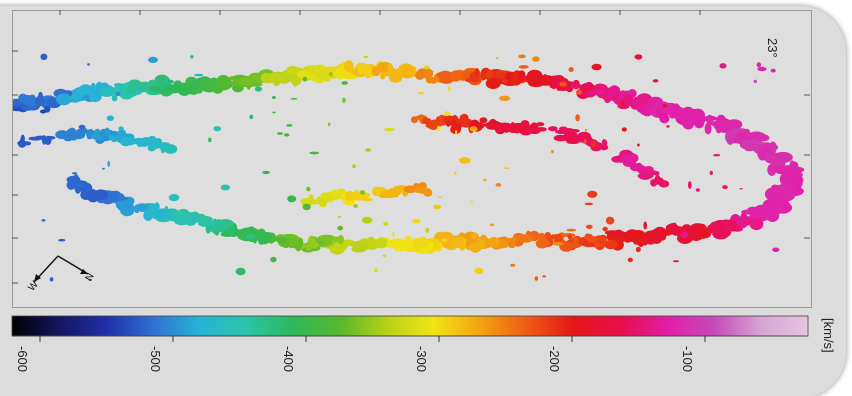 Image resolution: width=852 pixels, height=396 pixels. What do you see at coordinates (288, 359) in the screenshot?
I see `colorbar-tick-label: -400` at bounding box center [288, 359].